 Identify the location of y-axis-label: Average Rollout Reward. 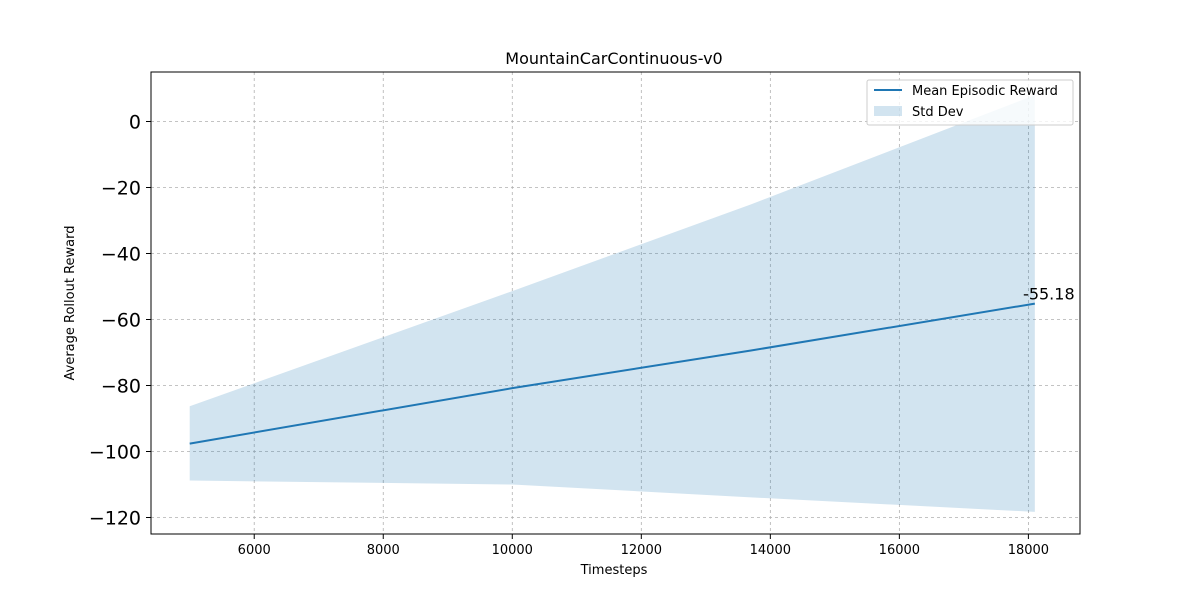
(70, 303).